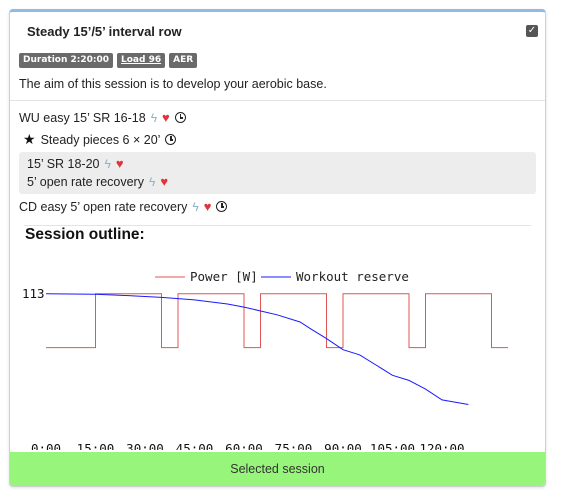  I want to click on warmup-step: WU easy 15’ SR 16-18 ϟ ♥, so click(102, 117).